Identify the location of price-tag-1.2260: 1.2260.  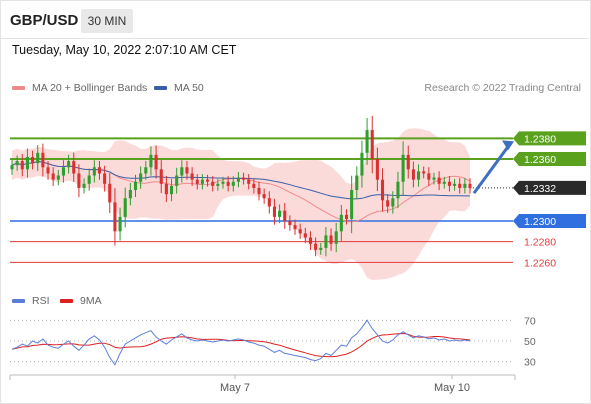
(540, 263).